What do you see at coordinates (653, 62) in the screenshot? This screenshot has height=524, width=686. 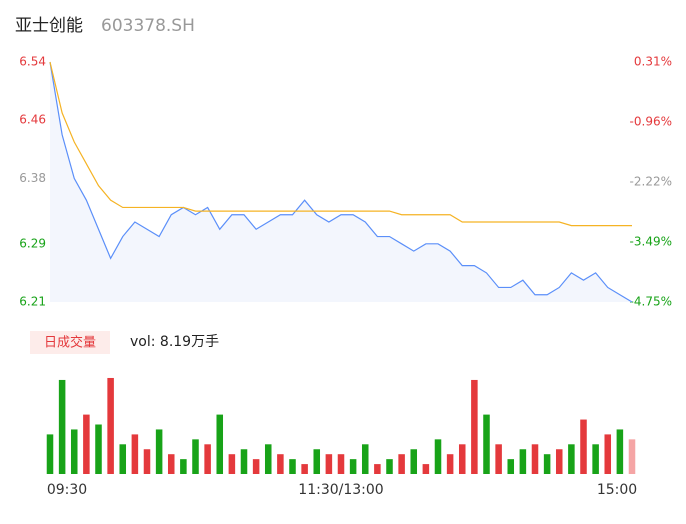 I see `y2-tick-label: 0.31%` at bounding box center [653, 62].